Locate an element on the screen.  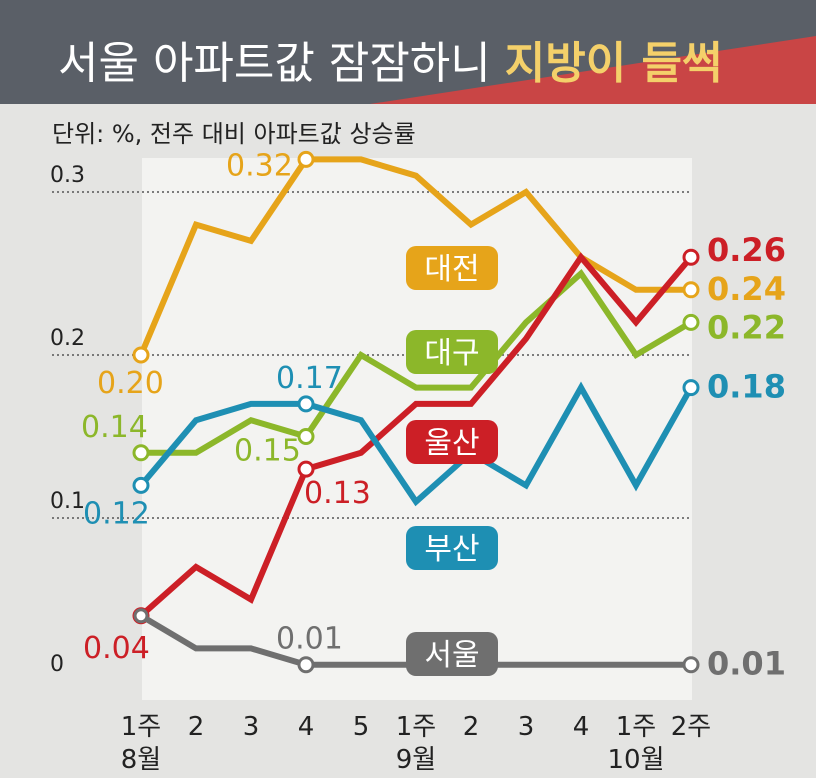
legend-label: 서울 is located at coordinates (451, 655).